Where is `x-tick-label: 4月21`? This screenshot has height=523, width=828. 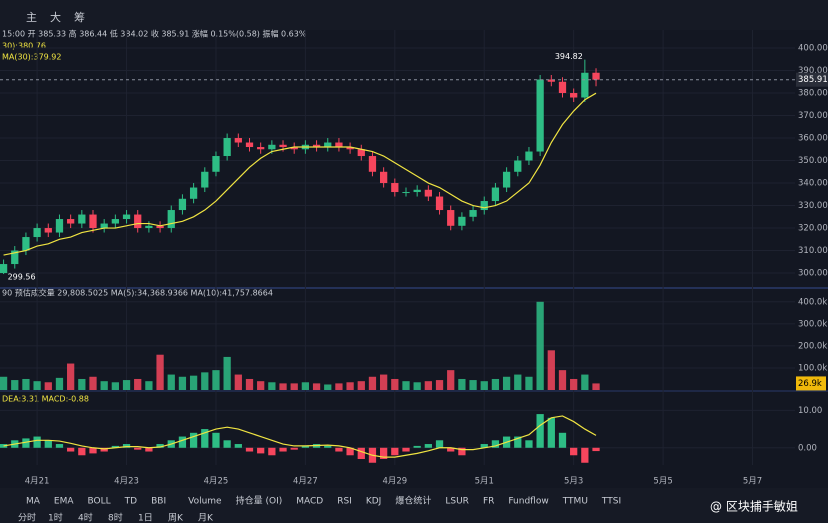
x-tick-label: 4月21 is located at coordinates (37, 482).